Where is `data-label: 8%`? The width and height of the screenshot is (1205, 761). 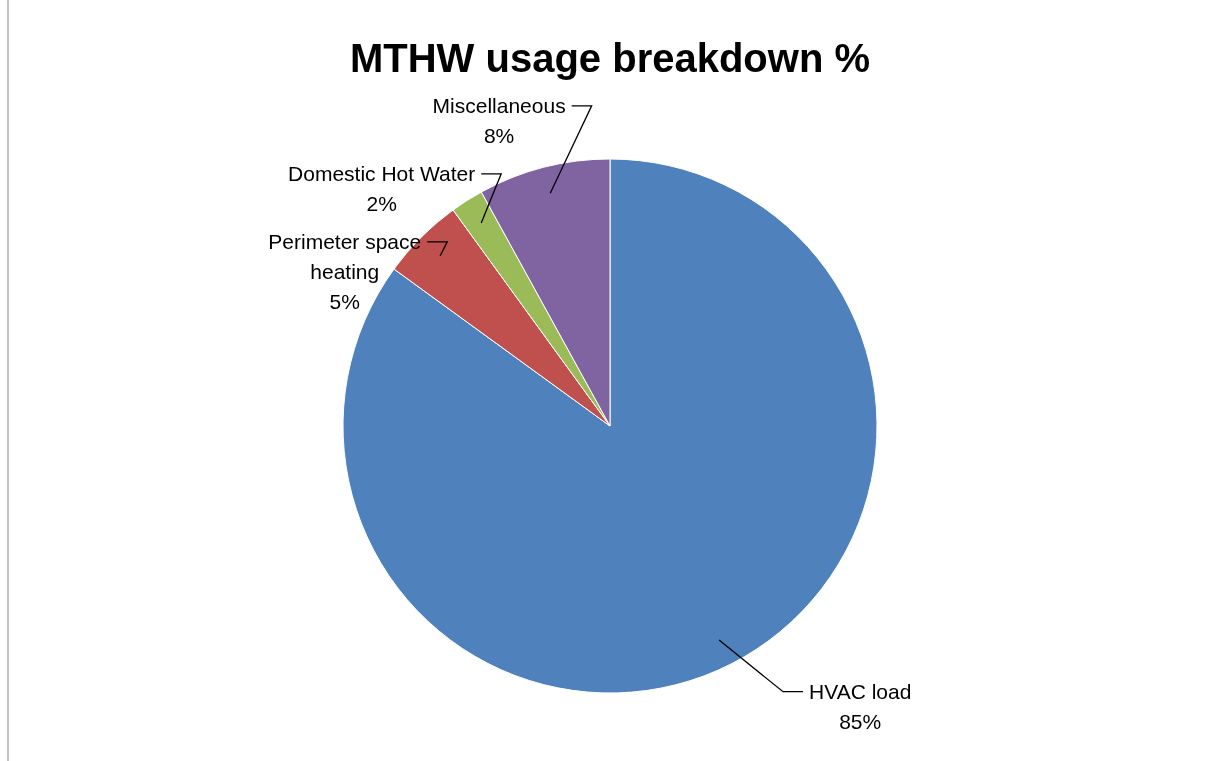 data-label: 8% is located at coordinates (499, 135).